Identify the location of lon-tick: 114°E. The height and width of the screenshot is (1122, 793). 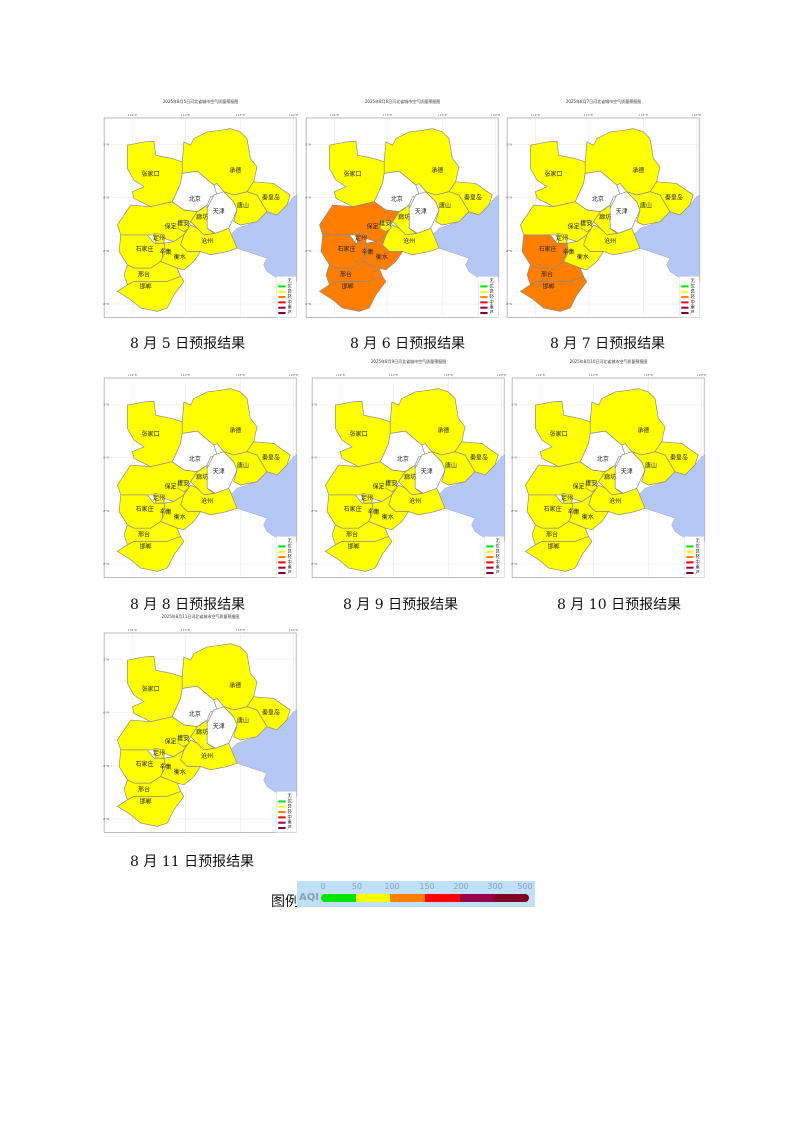
(340, 375).